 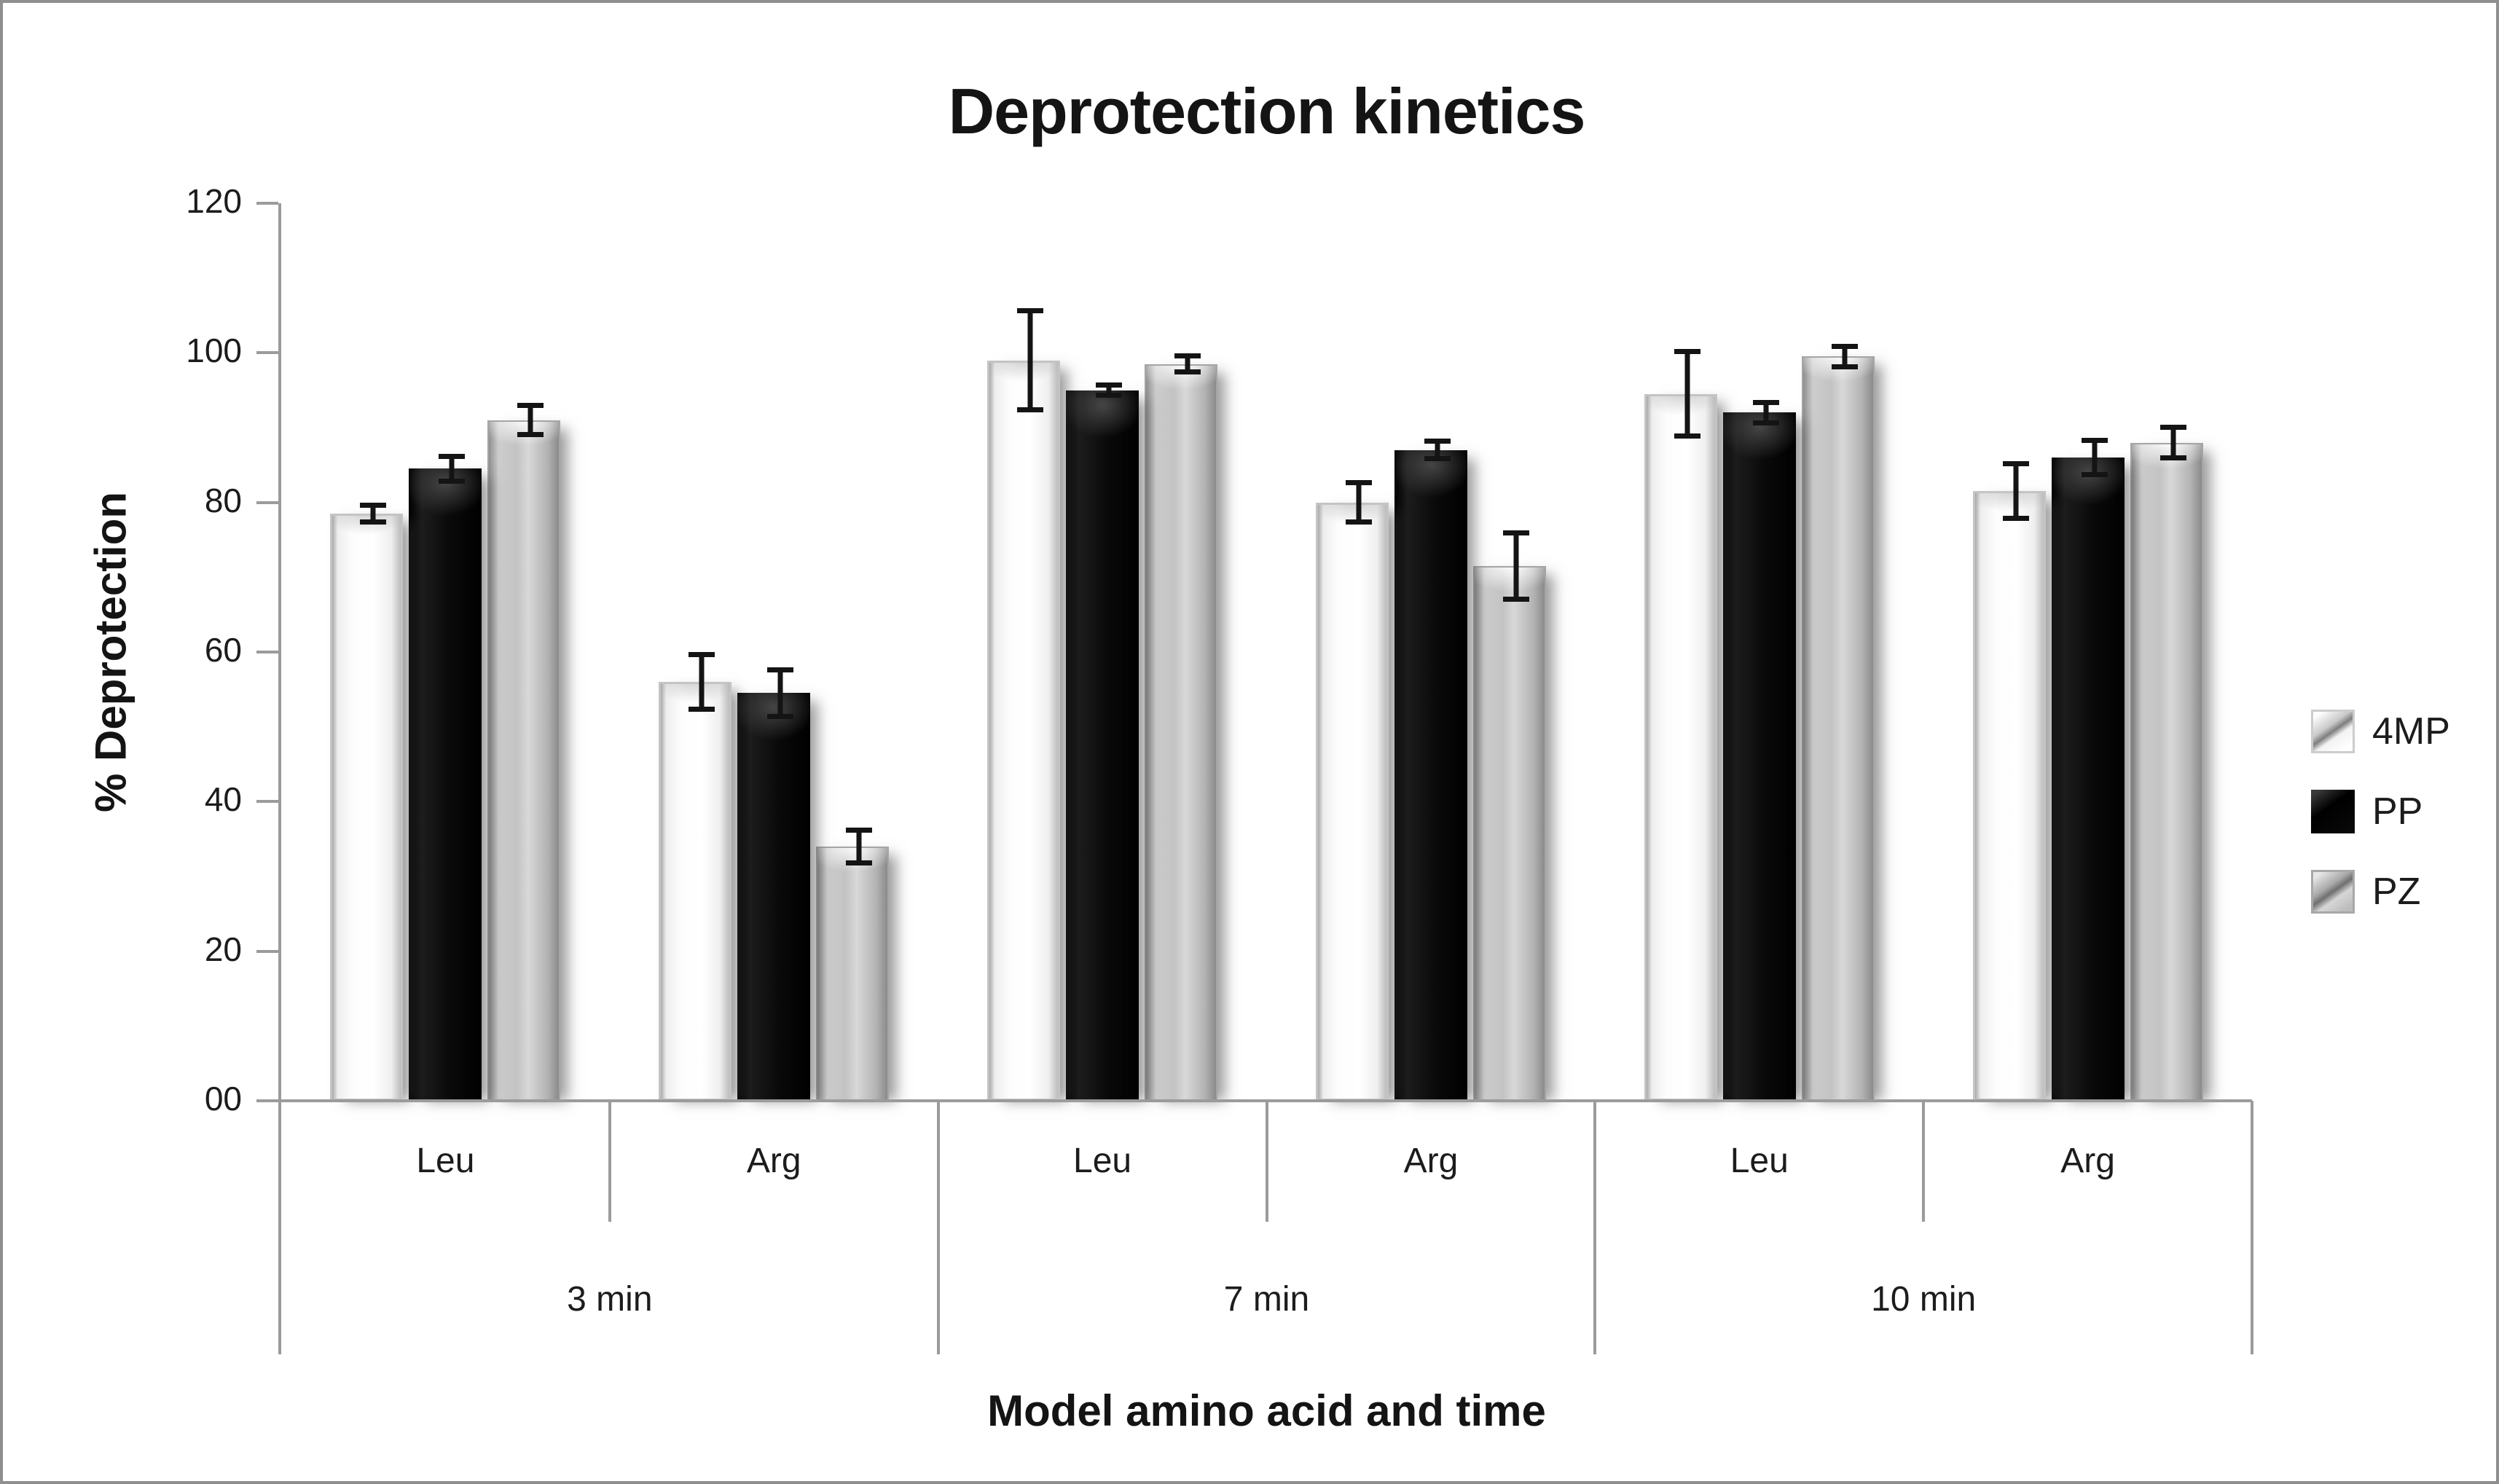 I want to click on x-axis-baseline, so click(x=1265, y=1100).